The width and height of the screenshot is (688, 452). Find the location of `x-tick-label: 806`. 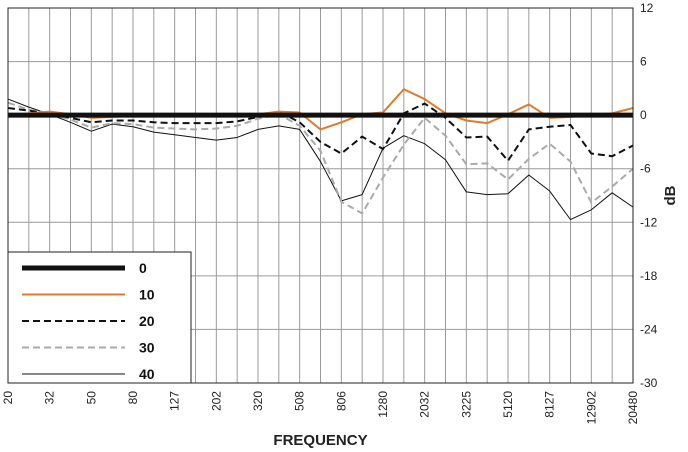

x-tick-label: 806 is located at coordinates (341, 401).